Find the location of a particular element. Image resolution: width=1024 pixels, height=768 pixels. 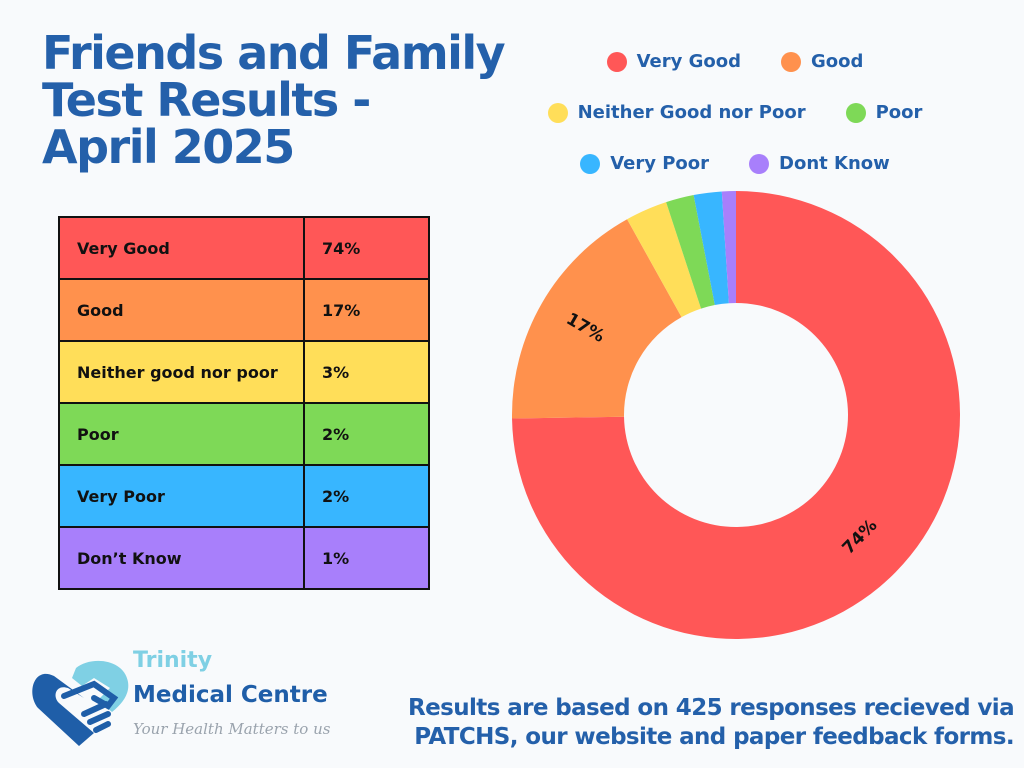

legend-label: Poor is located at coordinates (899, 112).